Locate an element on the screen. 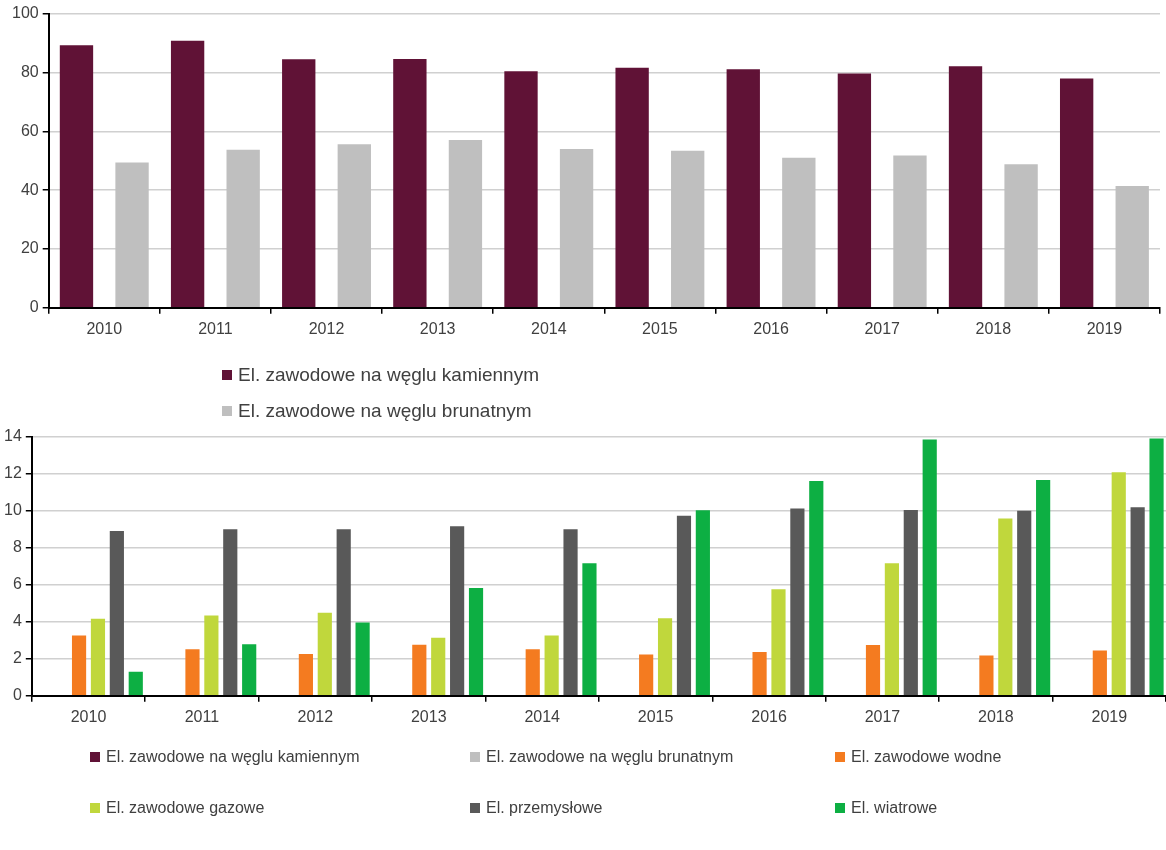 The image size is (1166, 850). y-tick-label: 60 is located at coordinates (29, 130).